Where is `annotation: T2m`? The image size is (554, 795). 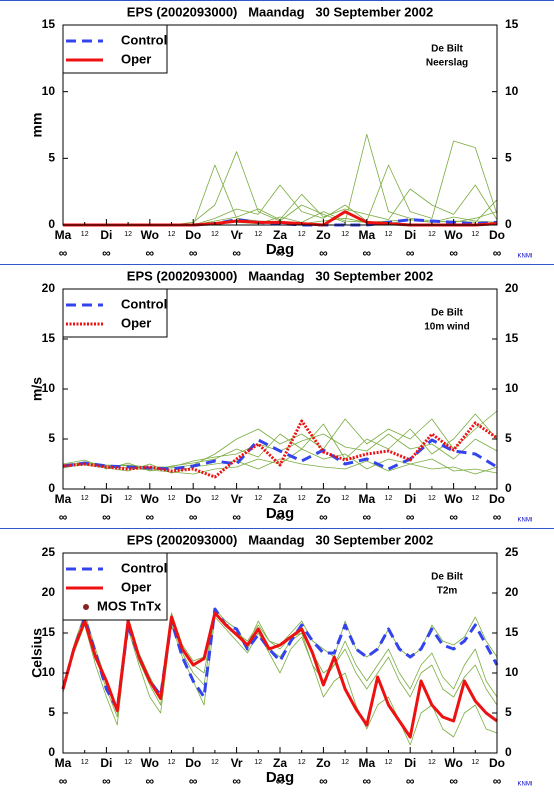 annotation: T2m is located at coordinates (447, 591).